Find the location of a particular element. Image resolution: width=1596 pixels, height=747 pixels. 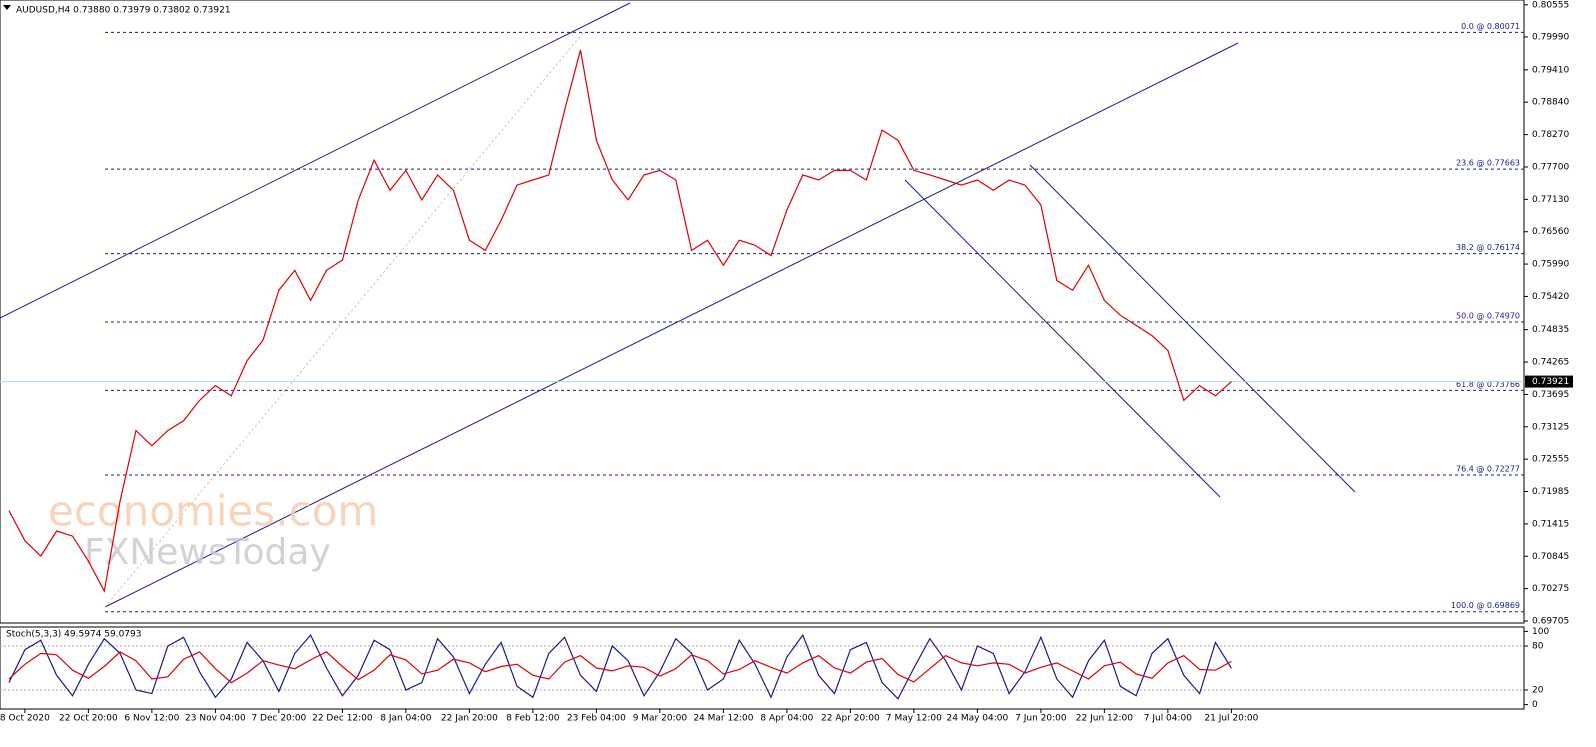

x-tick-label: 6 Nov 12:00 is located at coordinates (151, 719).